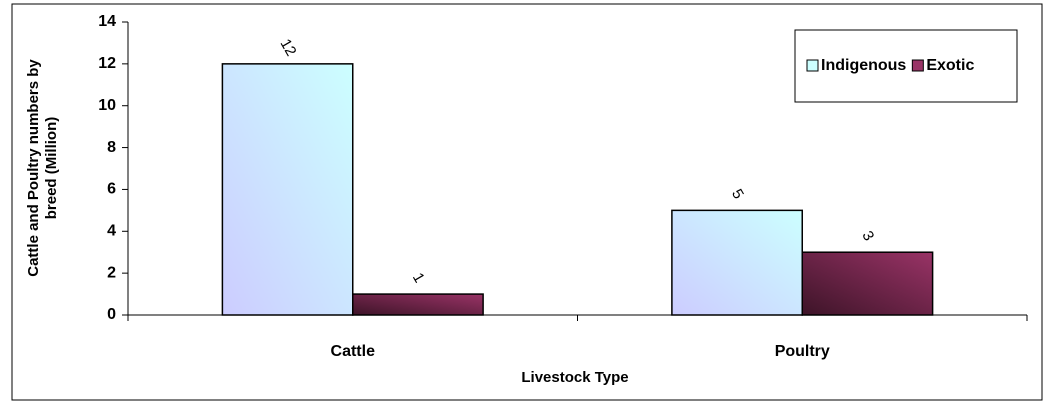 The height and width of the screenshot is (402, 1047). I want to click on y-tick-label: 12, so click(107, 63).